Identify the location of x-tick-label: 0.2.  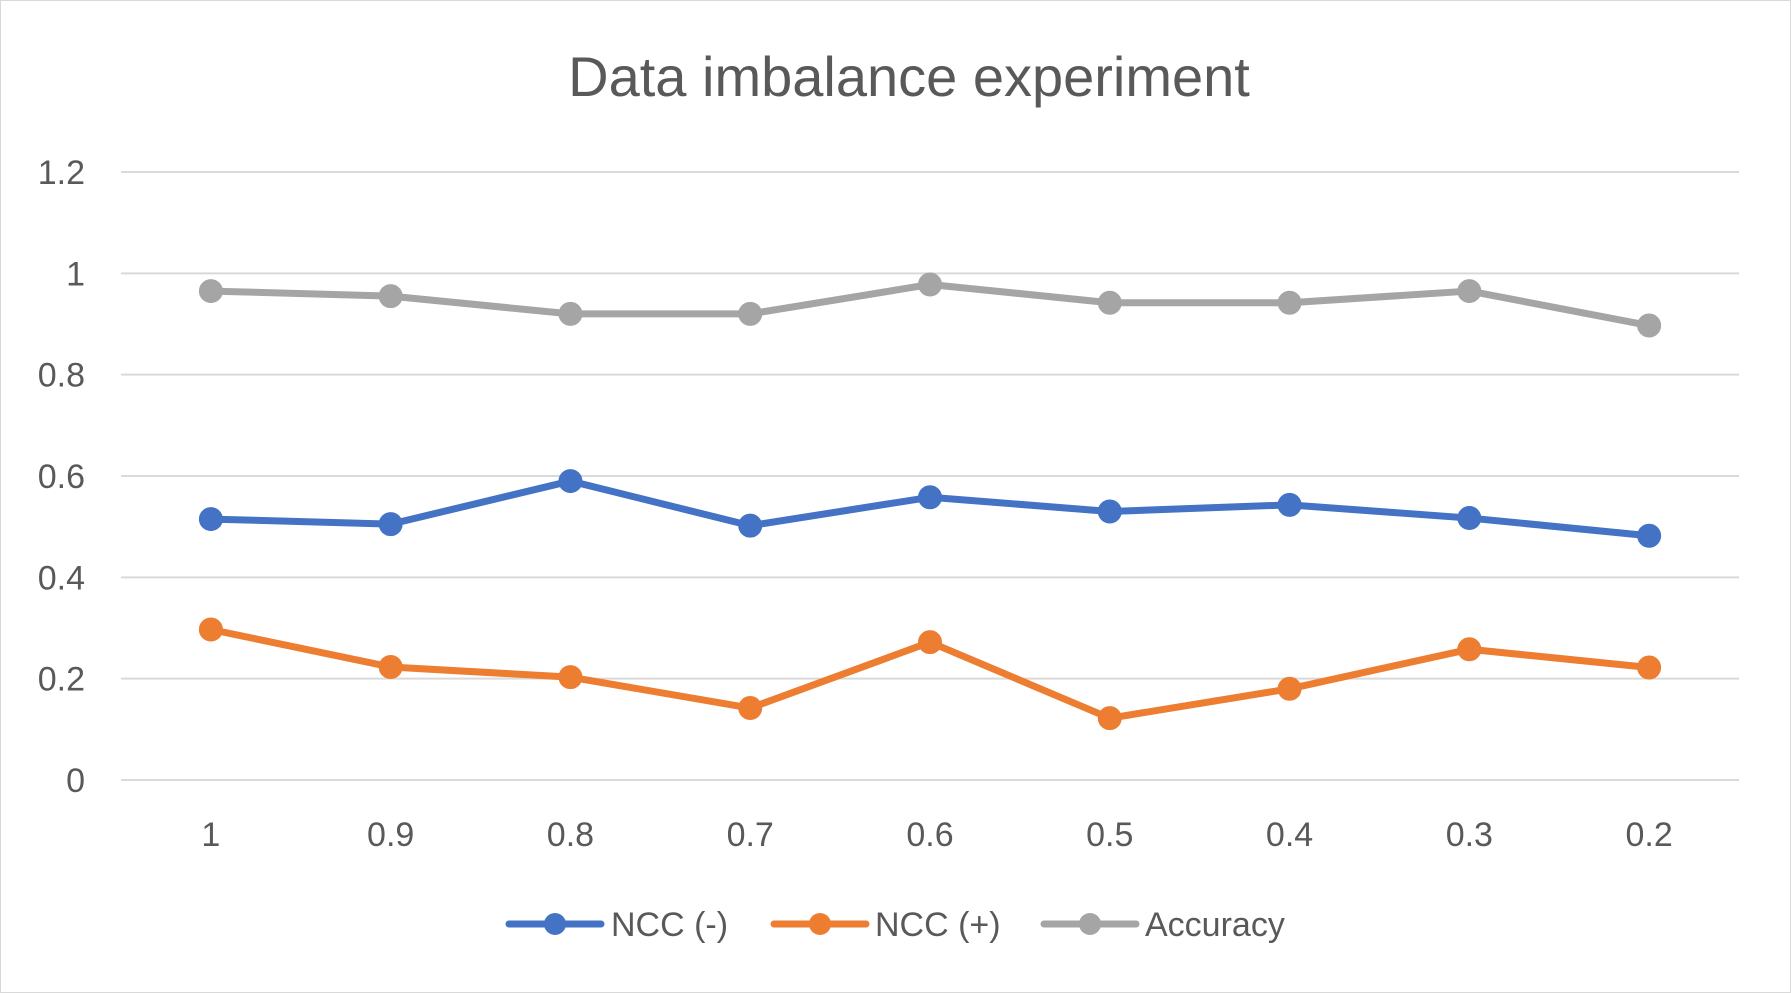
(1648, 835).